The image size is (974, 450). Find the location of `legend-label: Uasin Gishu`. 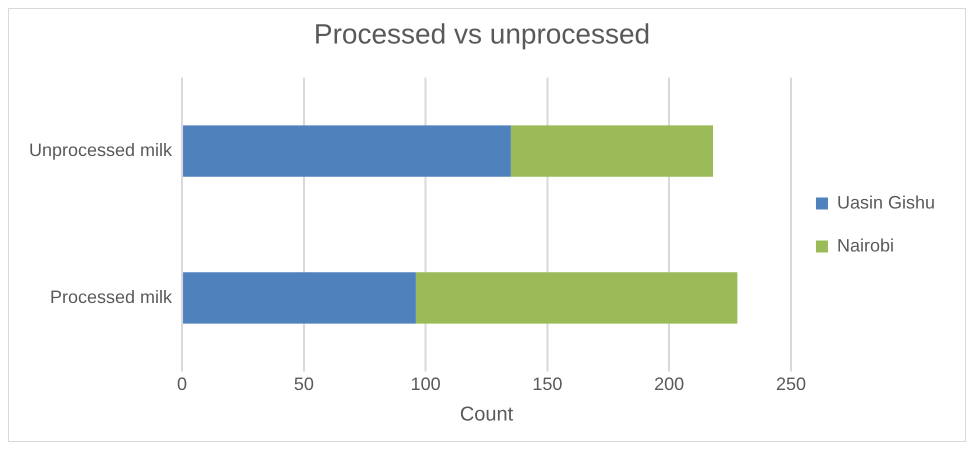

legend-label: Uasin Gishu is located at coordinates (886, 202).